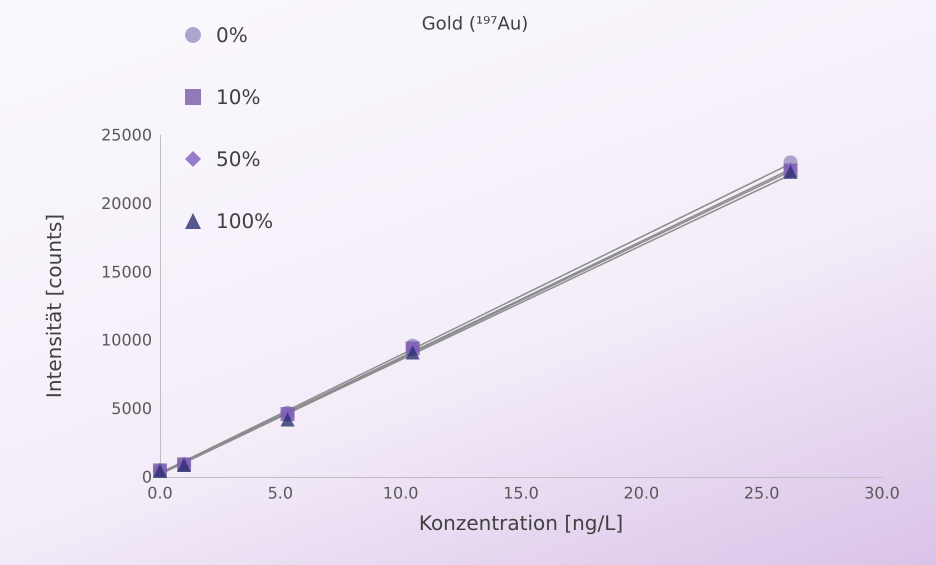 The height and width of the screenshot is (565, 936). Describe the element at coordinates (126, 203) in the screenshot. I see `y-tick-label: 20000` at that location.